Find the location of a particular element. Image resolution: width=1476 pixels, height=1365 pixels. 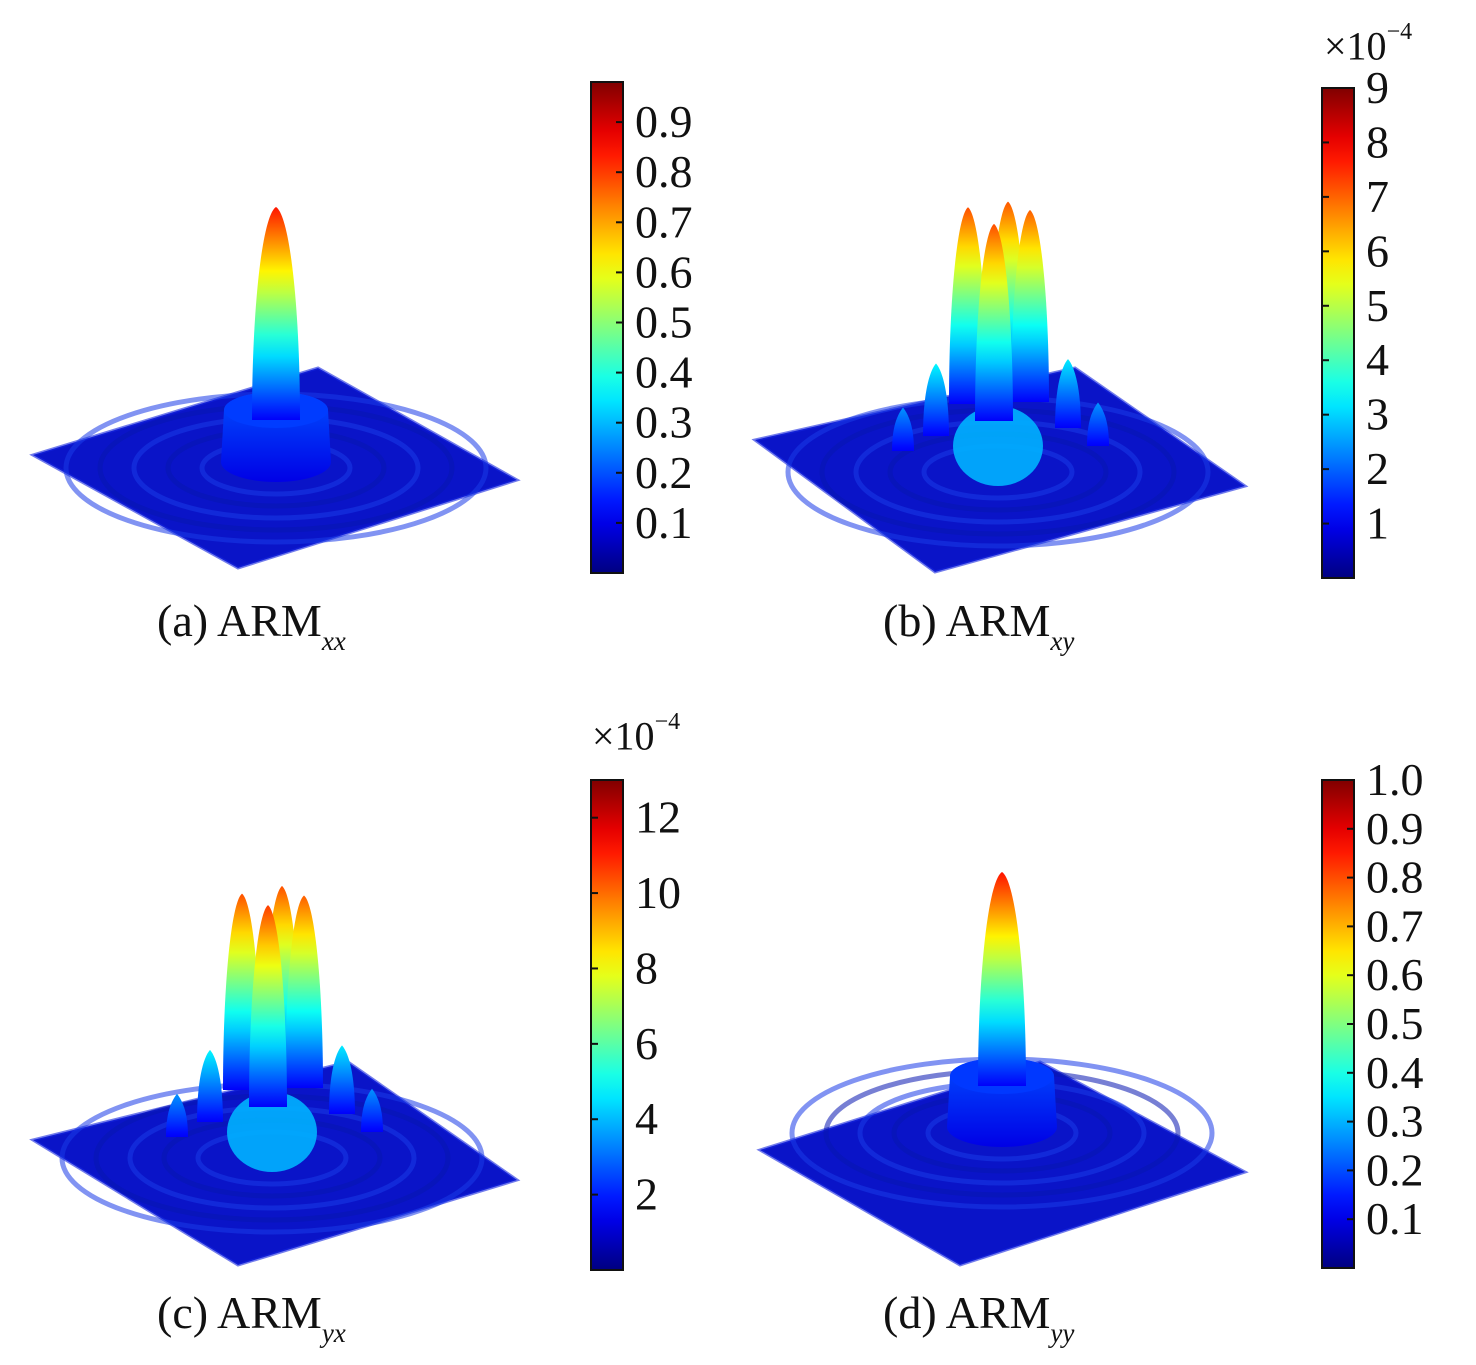

multiplier-c-exp: −4 is located at coordinates (667, 722).